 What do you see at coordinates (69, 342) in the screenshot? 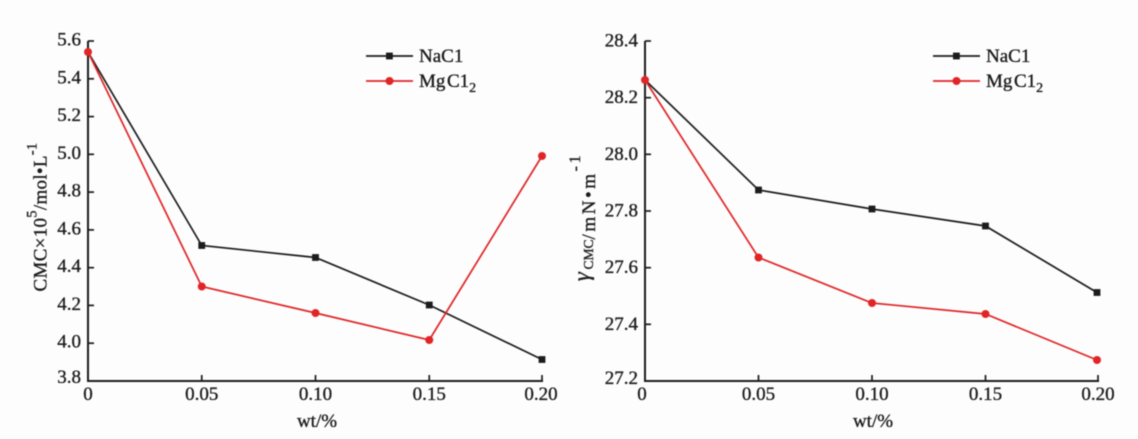
I see `svg-text: 4.0` at bounding box center [69, 342].